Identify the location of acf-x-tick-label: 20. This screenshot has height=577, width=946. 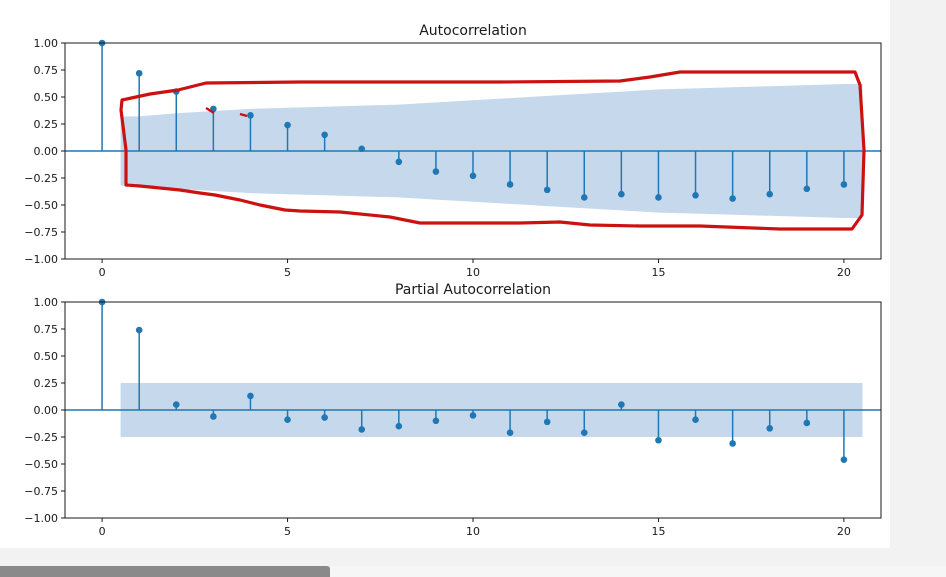
(844, 272).